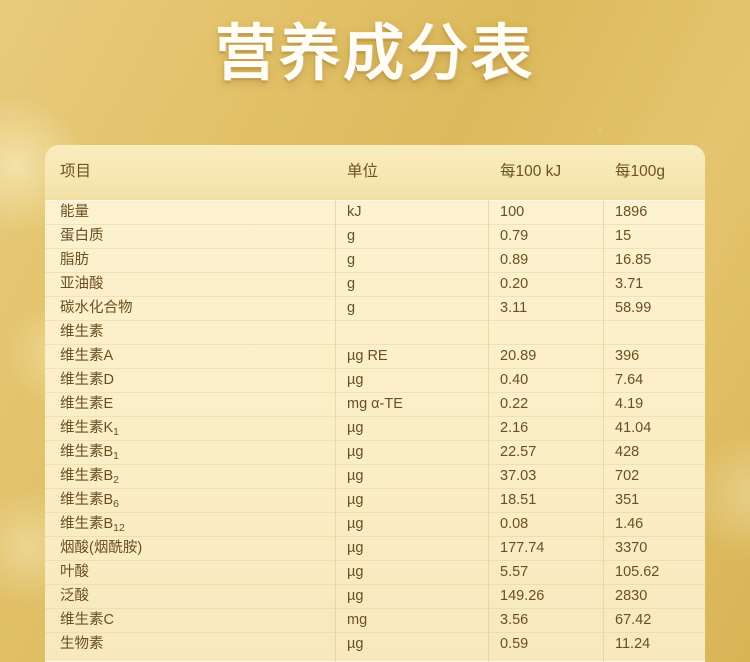 The width and height of the screenshot is (750, 662). What do you see at coordinates (74, 572) in the screenshot?
I see `cell-item: 叶酸` at bounding box center [74, 572].